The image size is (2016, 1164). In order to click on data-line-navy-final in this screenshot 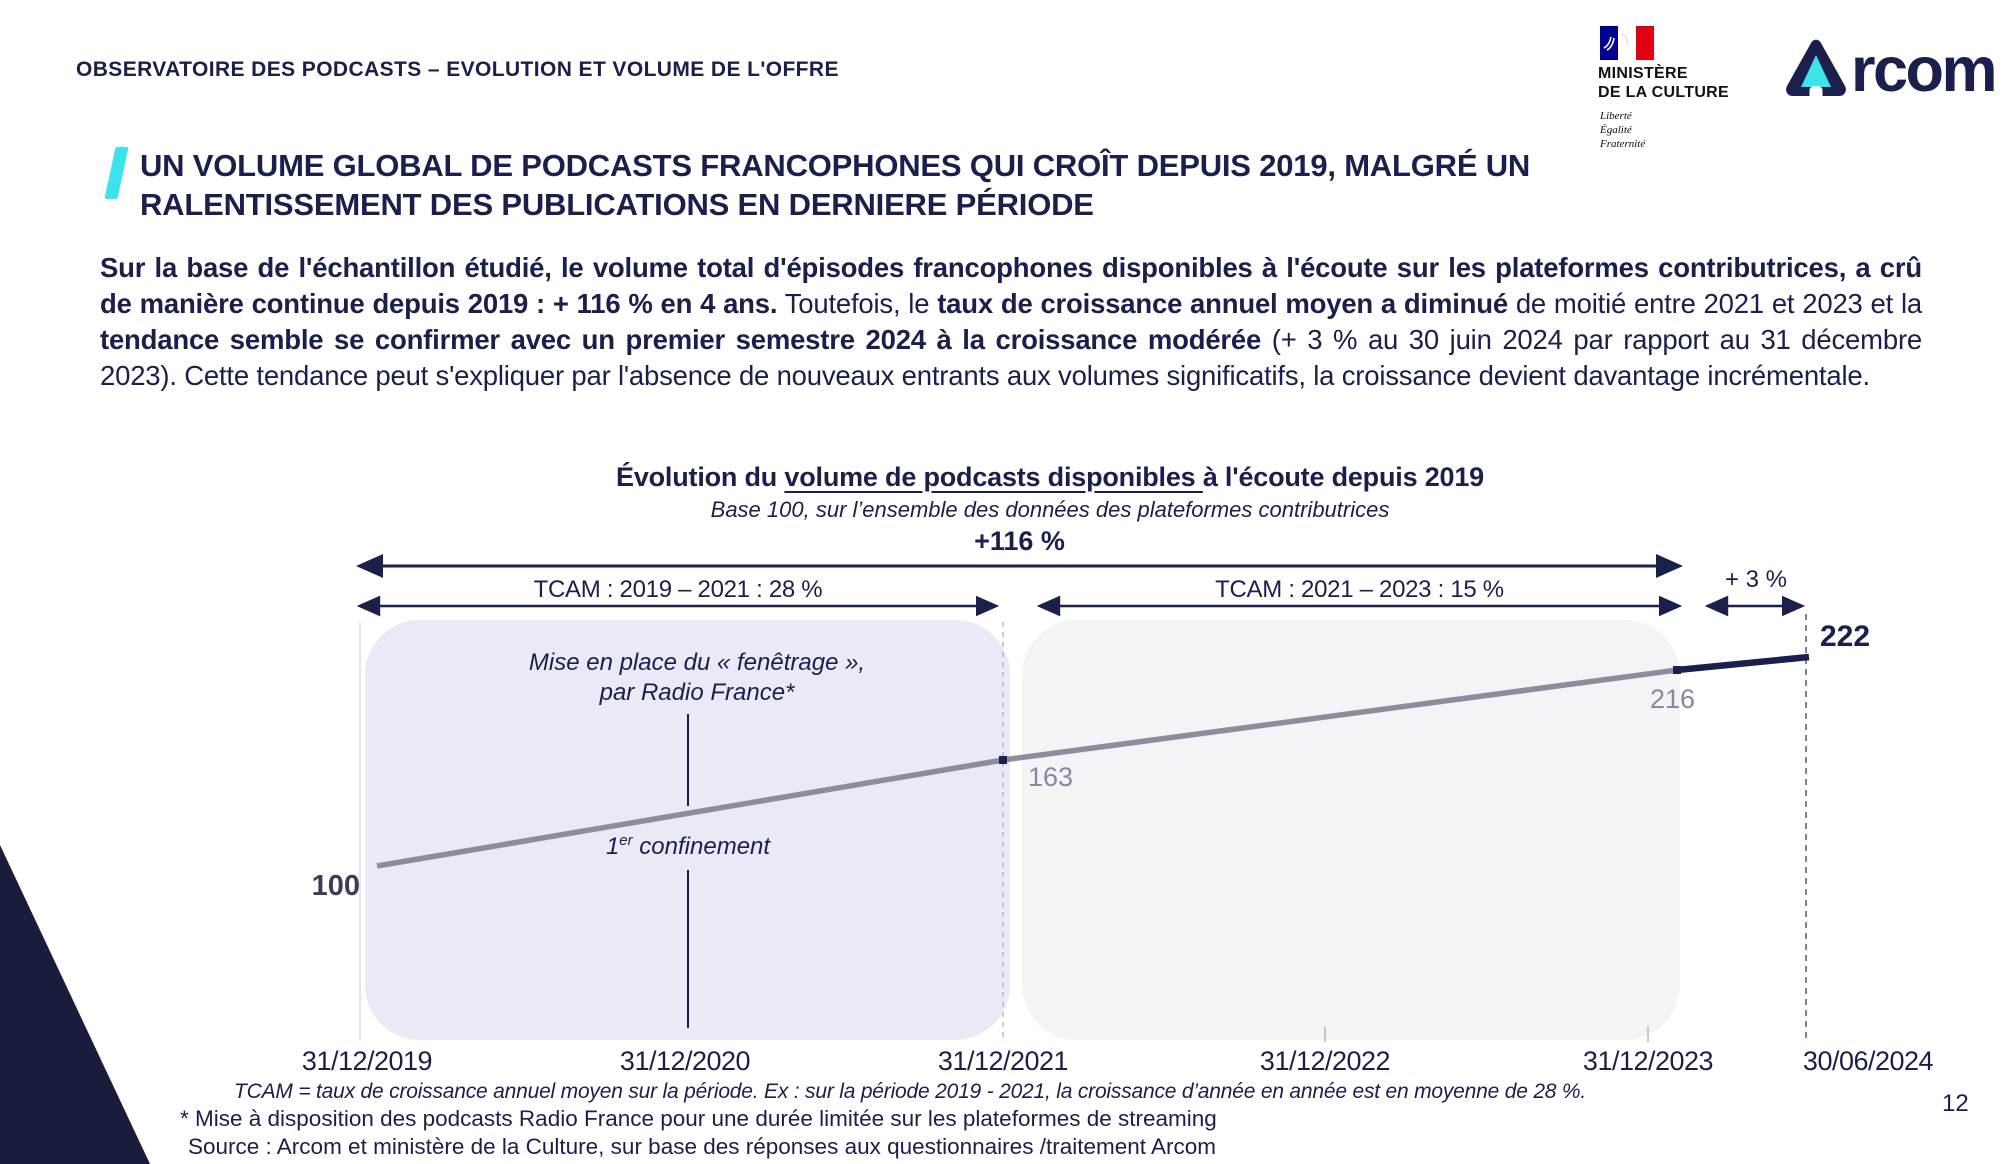, I will do `click(1743, 663)`.